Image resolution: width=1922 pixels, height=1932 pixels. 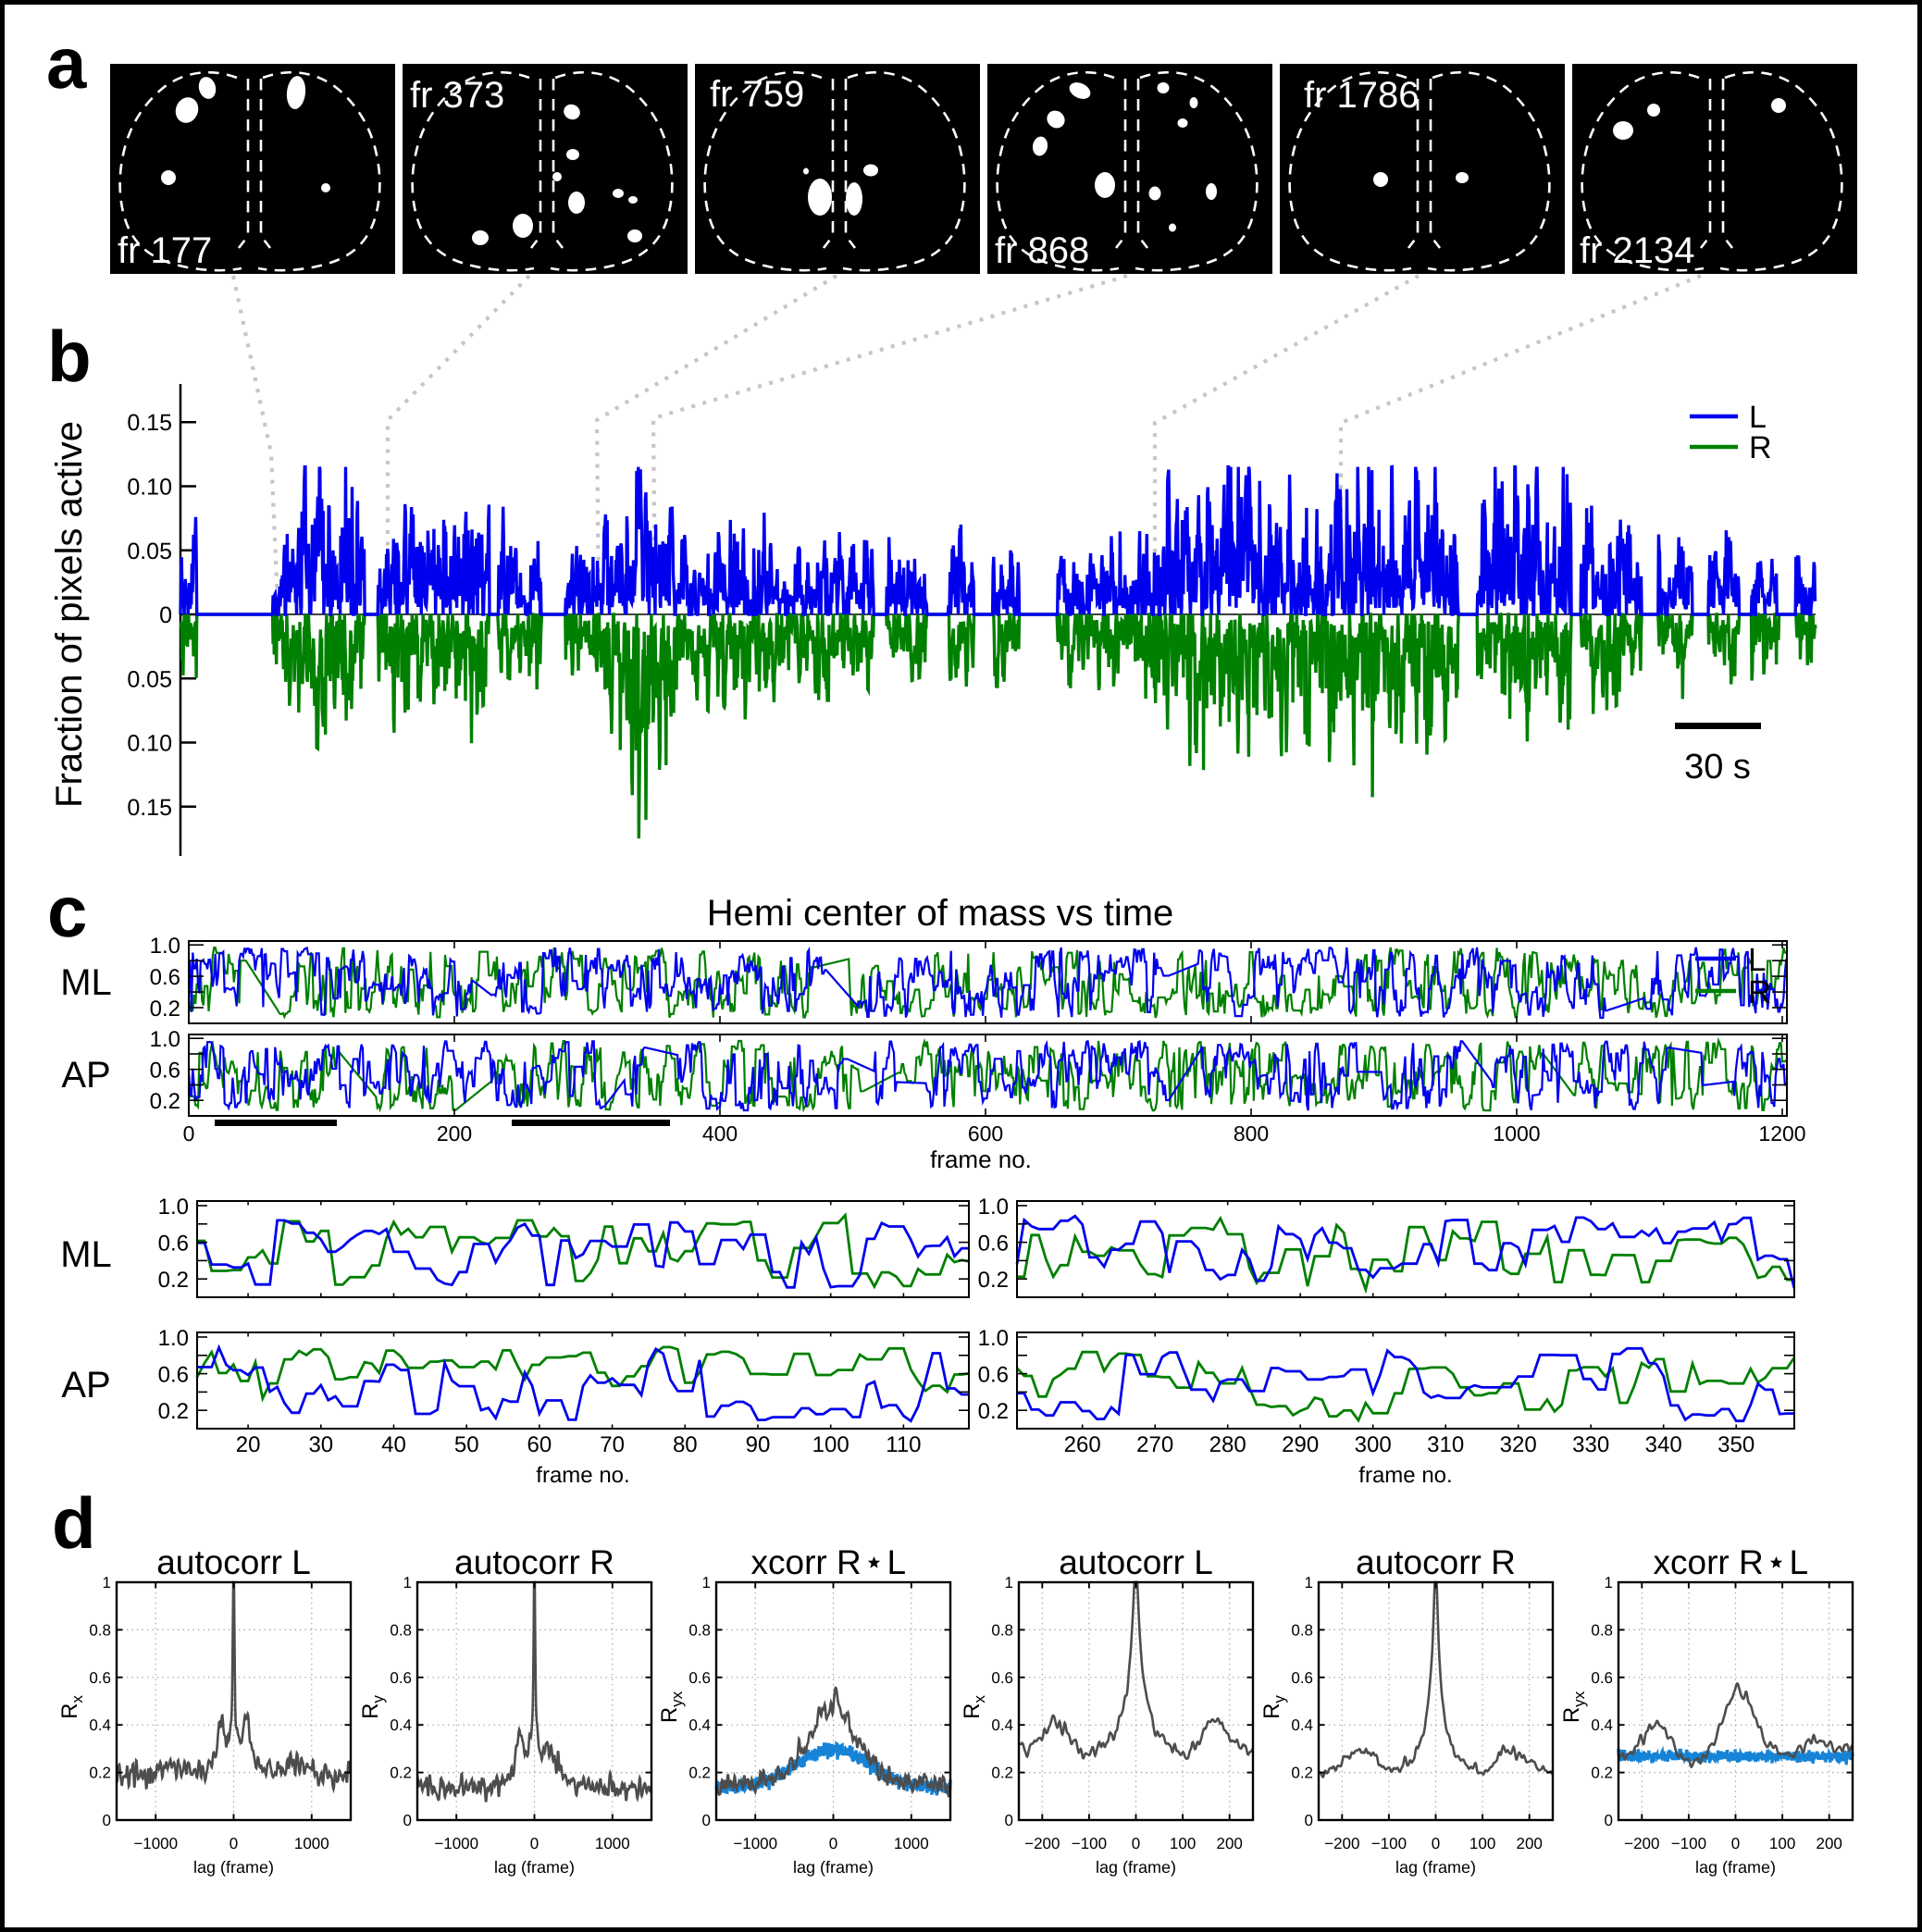 What do you see at coordinates (612, 1444) in the screenshot?
I see `svg-text: 70` at bounding box center [612, 1444].